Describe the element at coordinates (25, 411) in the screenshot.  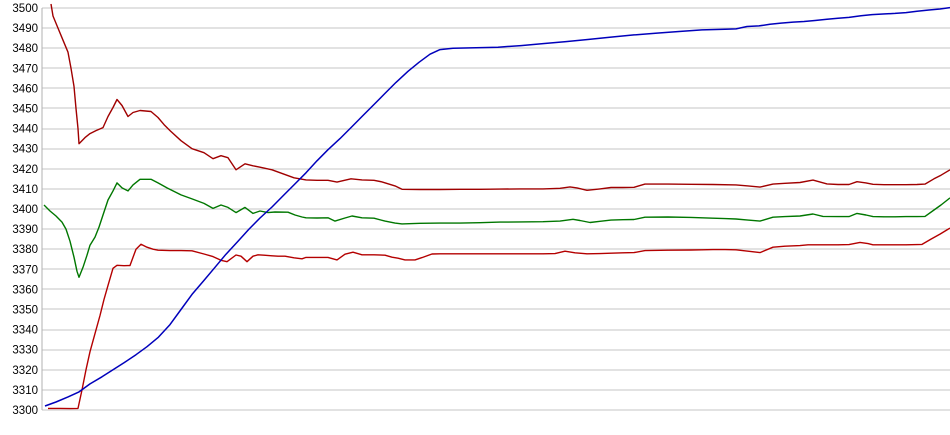
I see `y-axis-tick-label: 3300` at that location.